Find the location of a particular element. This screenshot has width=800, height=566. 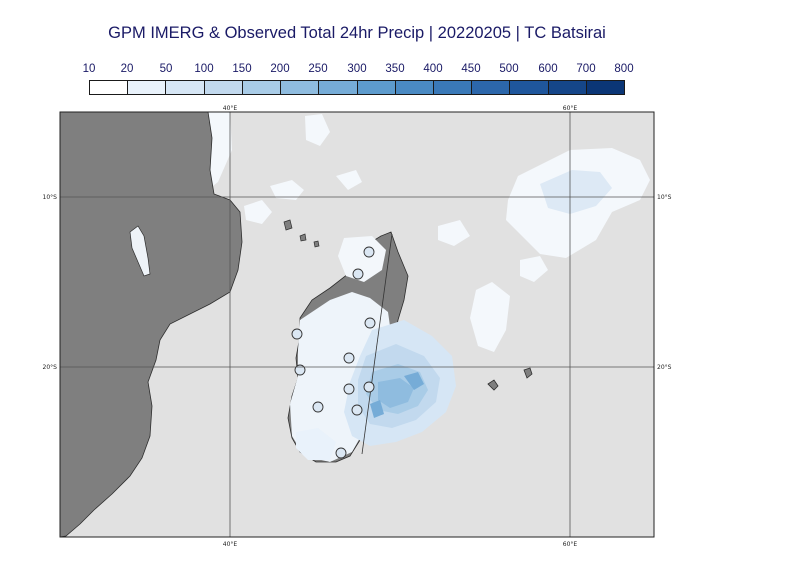

colorbar-label: 50 is located at coordinates (166, 69).